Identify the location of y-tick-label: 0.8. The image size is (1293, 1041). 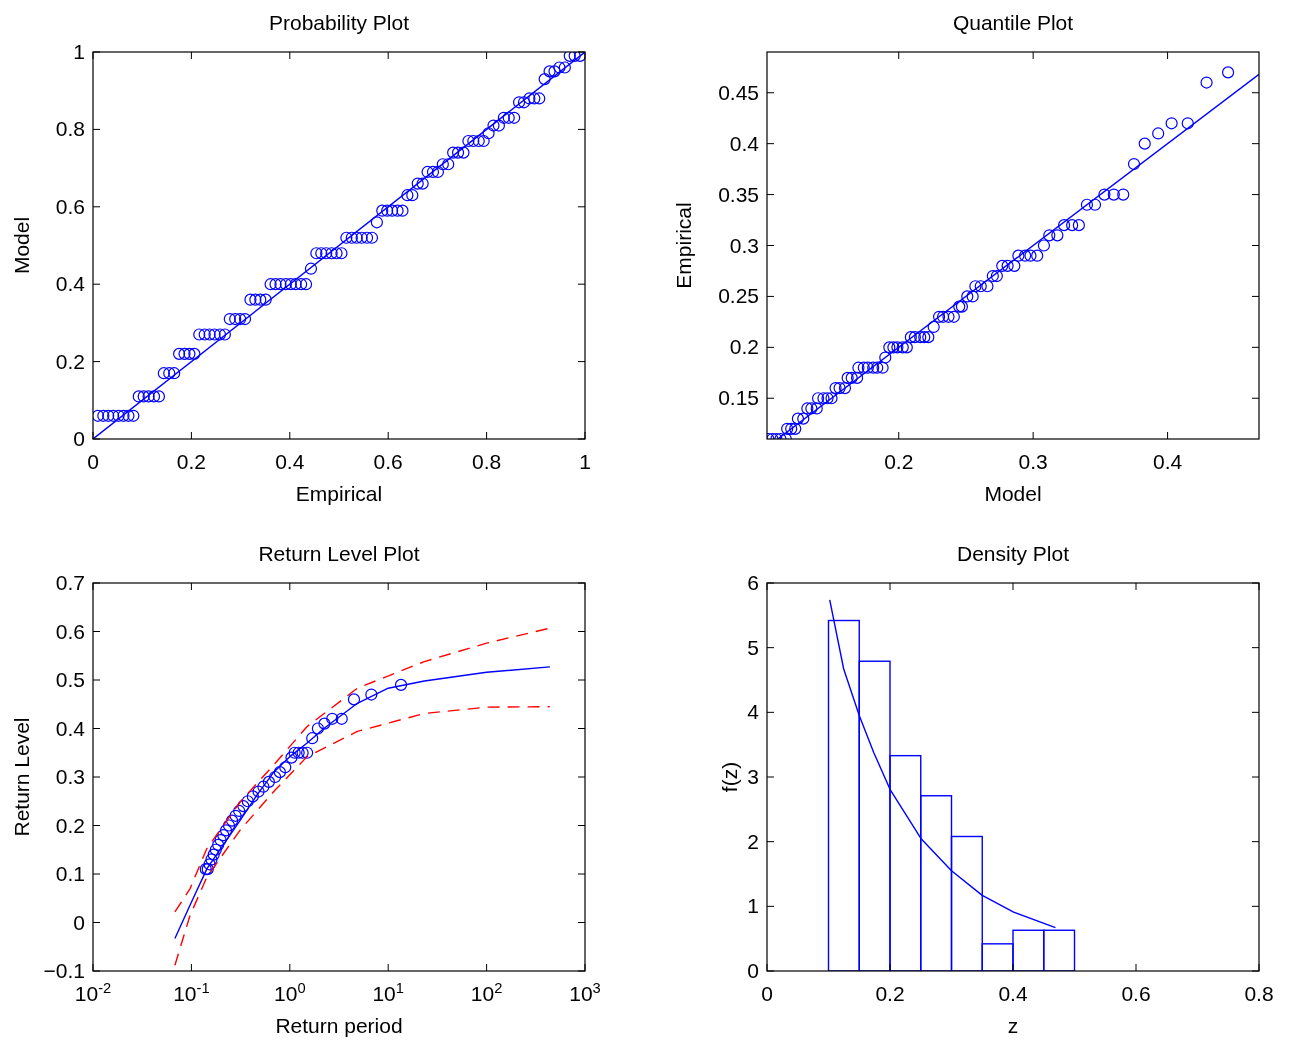
(70, 129).